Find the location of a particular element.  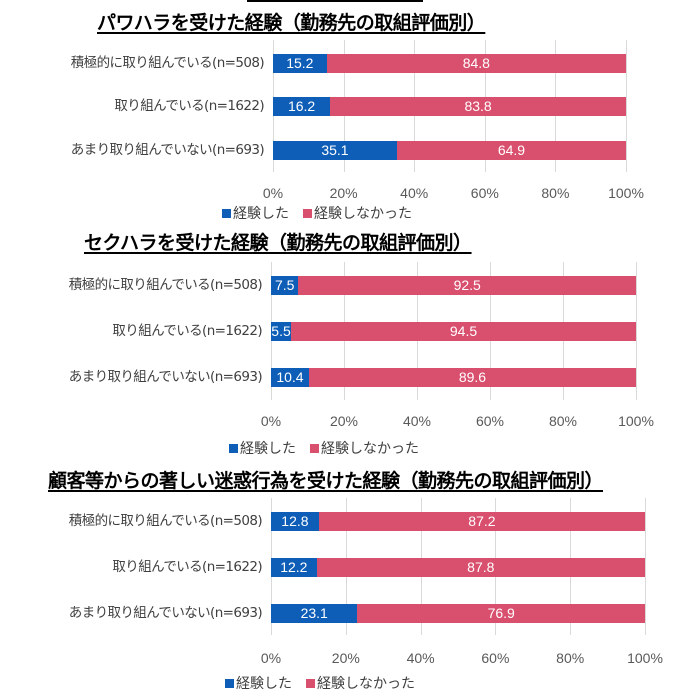

stacked-bar: 12.2 87.8 is located at coordinates (458, 567).